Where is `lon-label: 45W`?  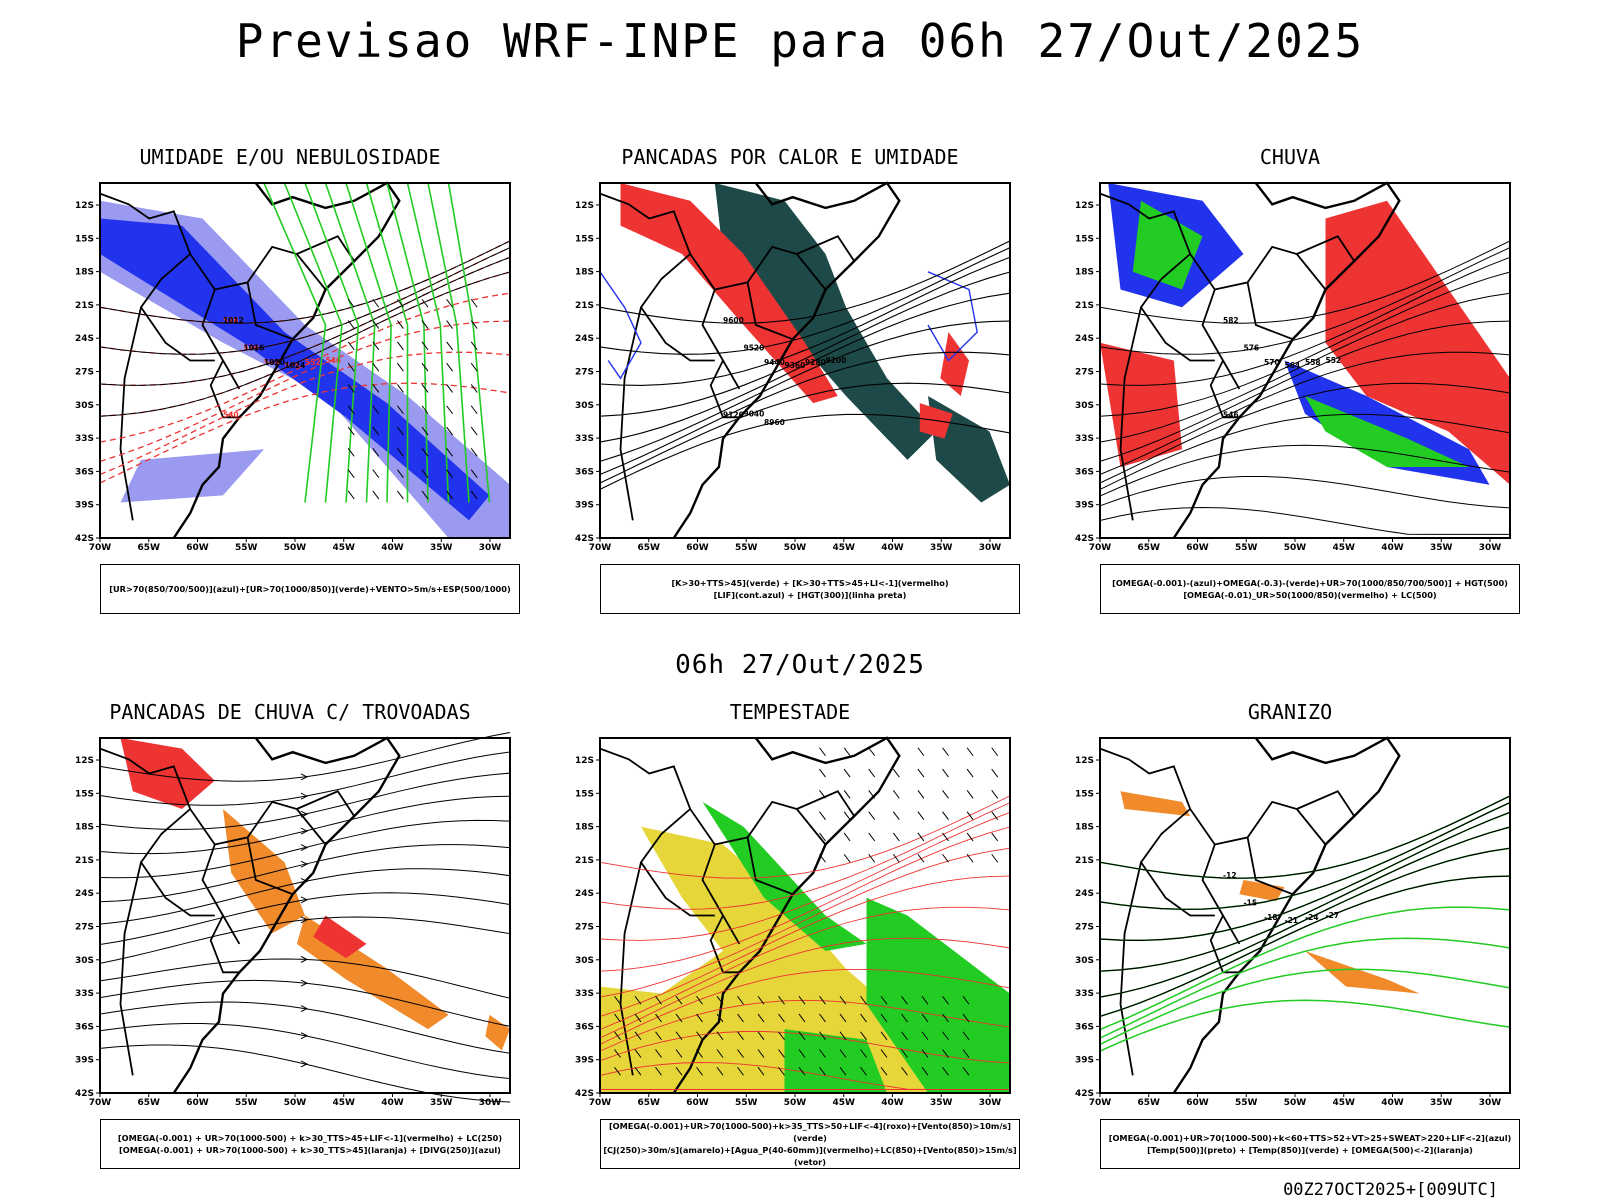
lon-label: 45W is located at coordinates (344, 548).